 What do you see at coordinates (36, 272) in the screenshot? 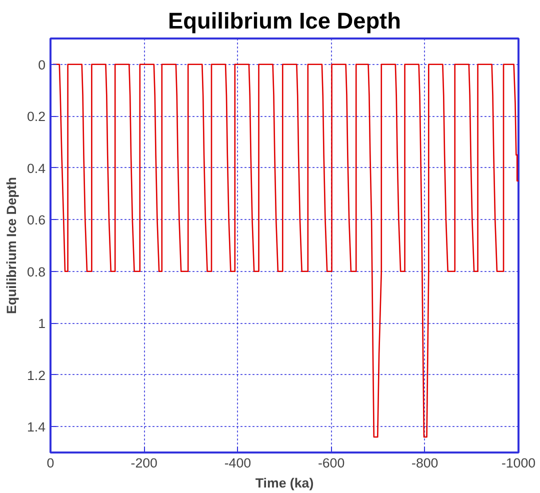
I see `y-tick-label: 0.8` at bounding box center [36, 272].